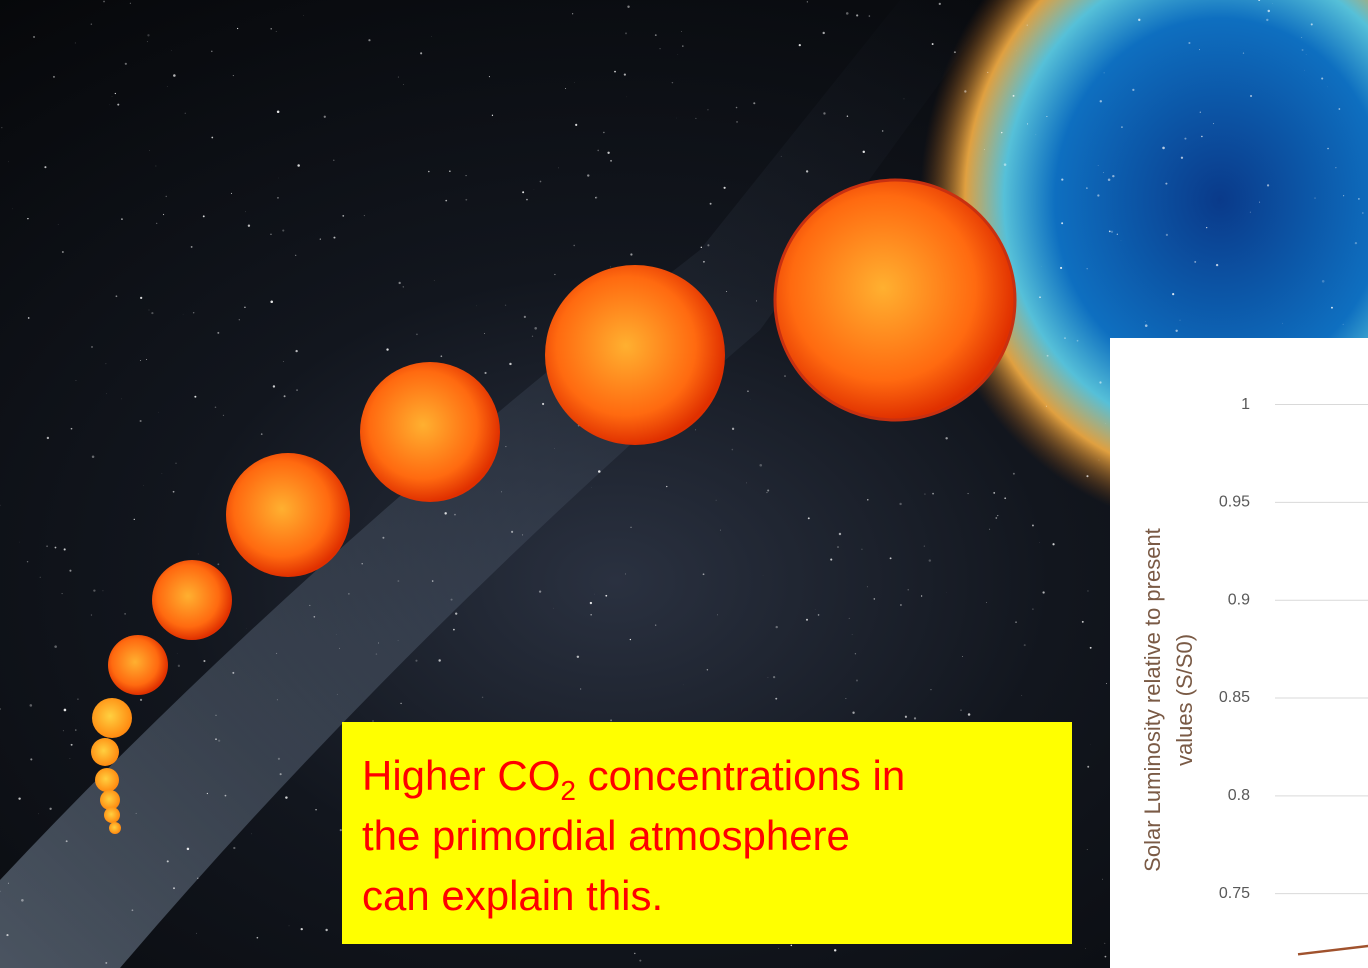  Describe the element at coordinates (606, 835) in the screenshot. I see `text-line: the primordial atmosphere` at that location.